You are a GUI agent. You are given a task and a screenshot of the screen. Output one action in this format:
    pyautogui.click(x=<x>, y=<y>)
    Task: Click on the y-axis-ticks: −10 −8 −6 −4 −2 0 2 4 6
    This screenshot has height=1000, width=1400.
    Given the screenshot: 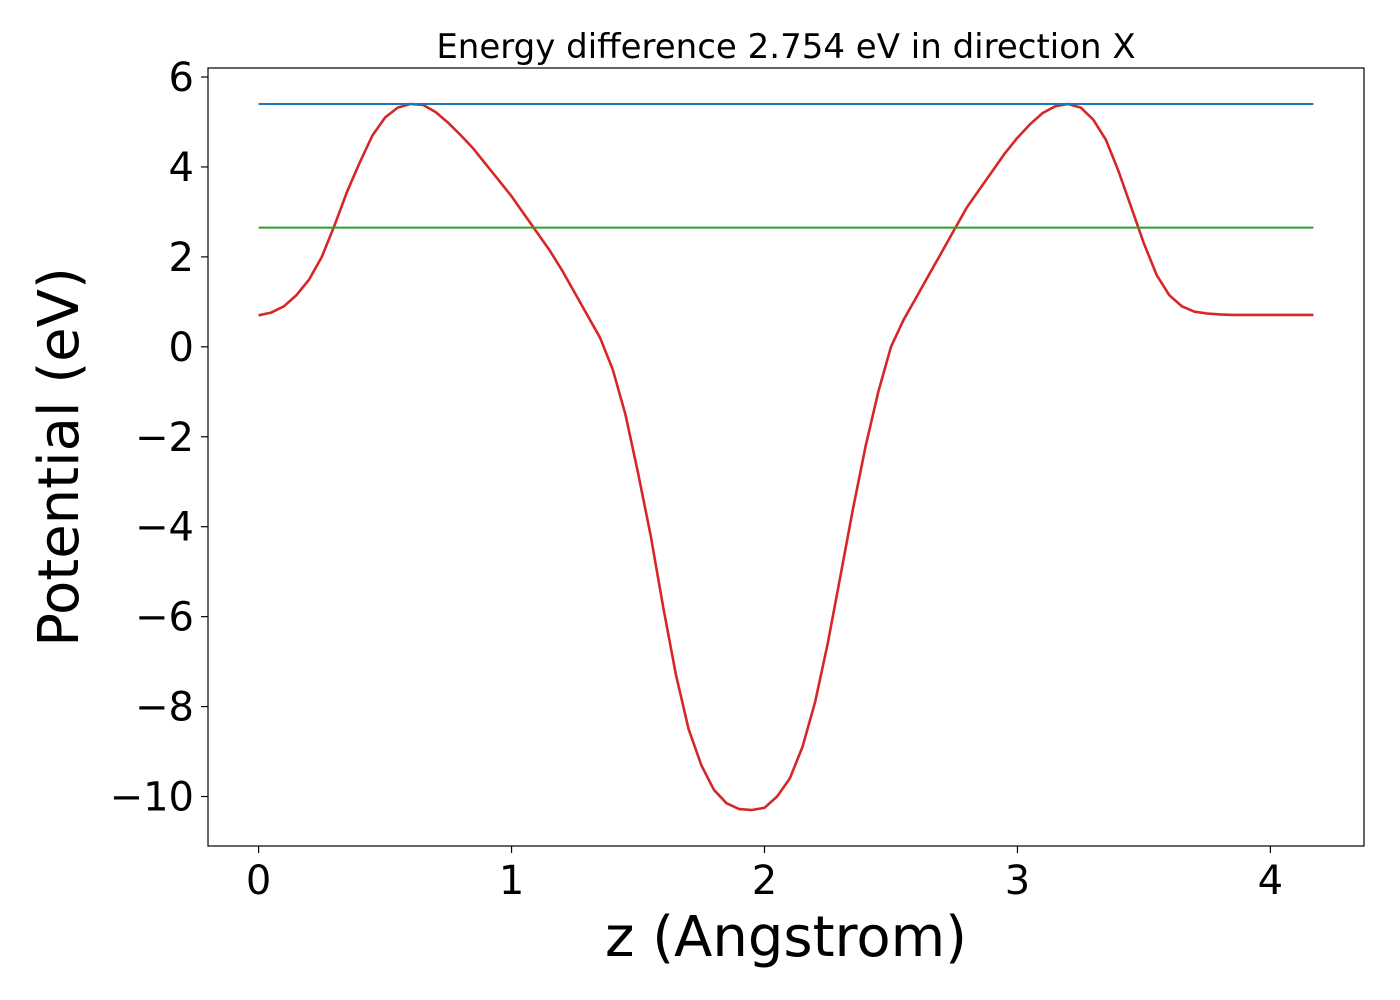 What is the action you would take?
    pyautogui.click(x=159, y=438)
    